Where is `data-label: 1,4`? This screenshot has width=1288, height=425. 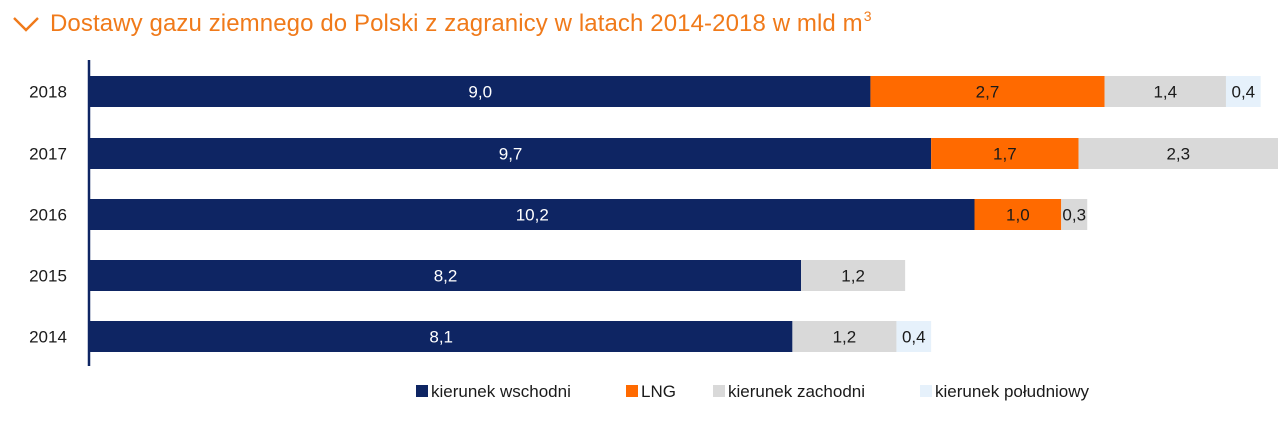 data-label: 1,4 is located at coordinates (1165, 92).